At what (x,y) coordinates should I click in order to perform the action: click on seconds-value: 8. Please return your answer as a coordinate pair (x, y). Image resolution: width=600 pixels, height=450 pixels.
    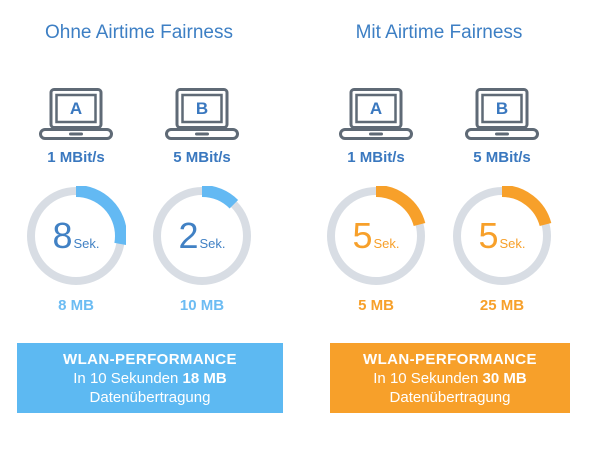
    Looking at the image, I should click on (62, 235).